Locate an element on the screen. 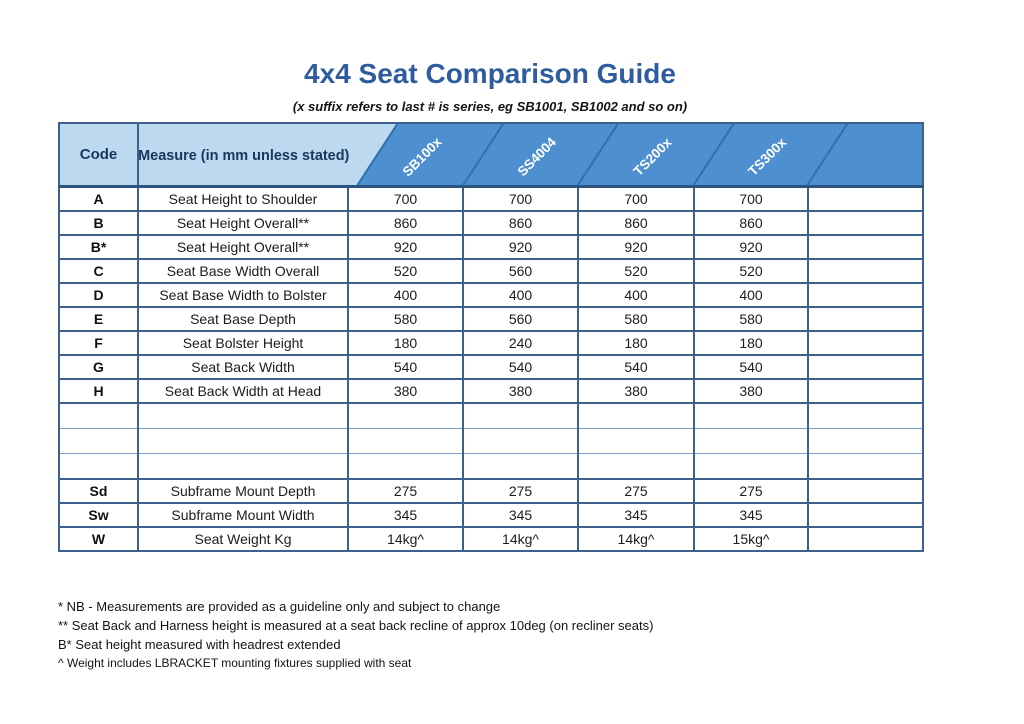 This screenshot has width=1024, height=724. table-row: G Seat Back Width 540 540 540 540 is located at coordinates (491, 367).